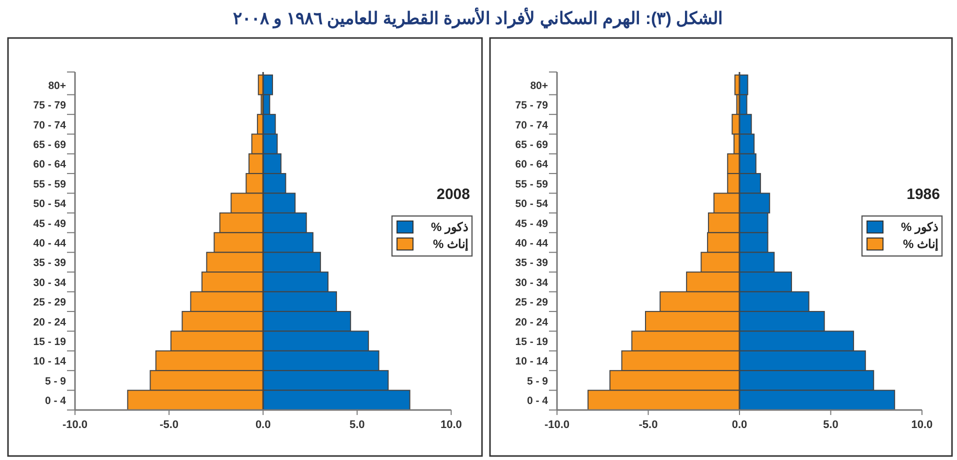 The height and width of the screenshot is (460, 957). I want to click on text: الشكل (٣): الهرم السكاني لأفراد الأسرة القطرية للعامين ١٩٨٦ و ٢٠٠٨, so click(478, 18).